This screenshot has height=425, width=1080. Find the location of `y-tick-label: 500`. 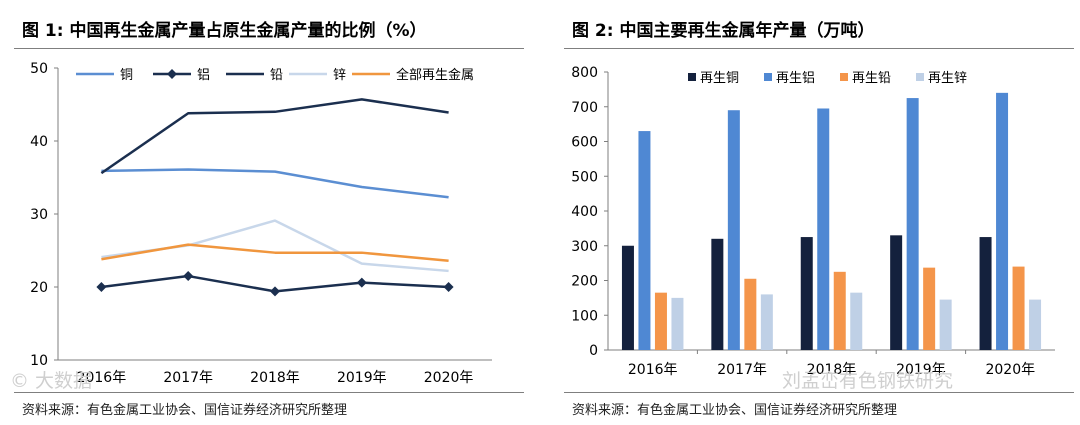

y-tick-label: 500 is located at coordinates (584, 177).